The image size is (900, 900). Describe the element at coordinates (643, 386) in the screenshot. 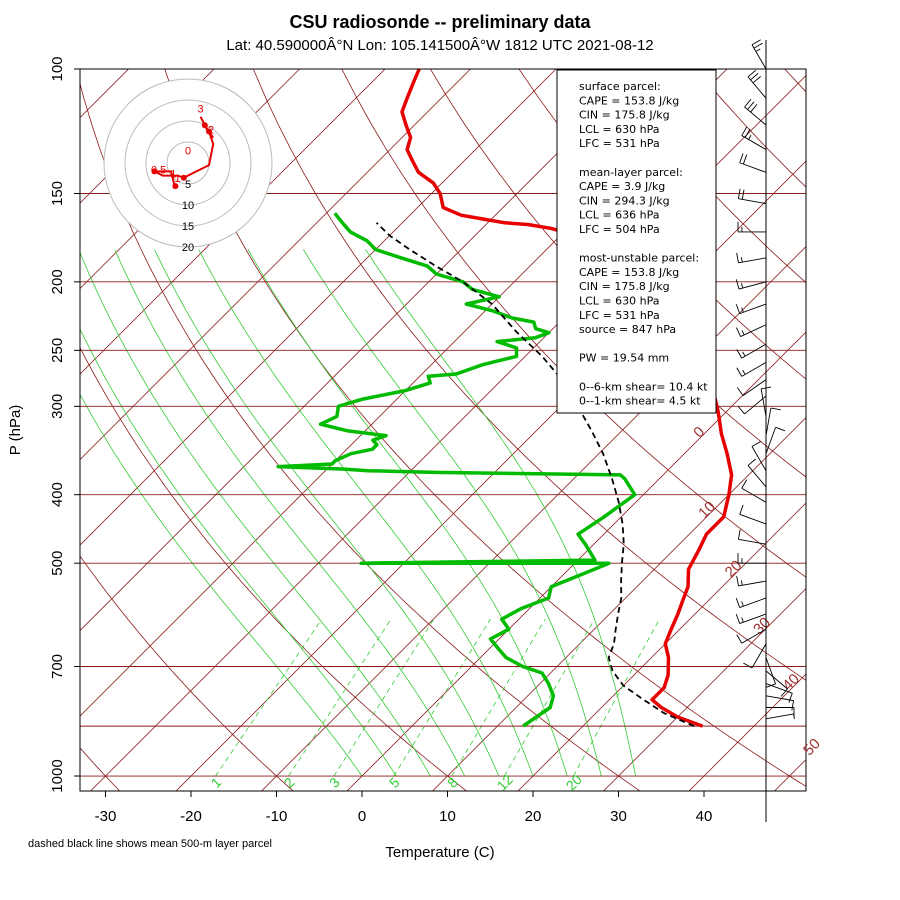

I see `stats-line: 0--6-km shear= 10.4 kt` at that location.